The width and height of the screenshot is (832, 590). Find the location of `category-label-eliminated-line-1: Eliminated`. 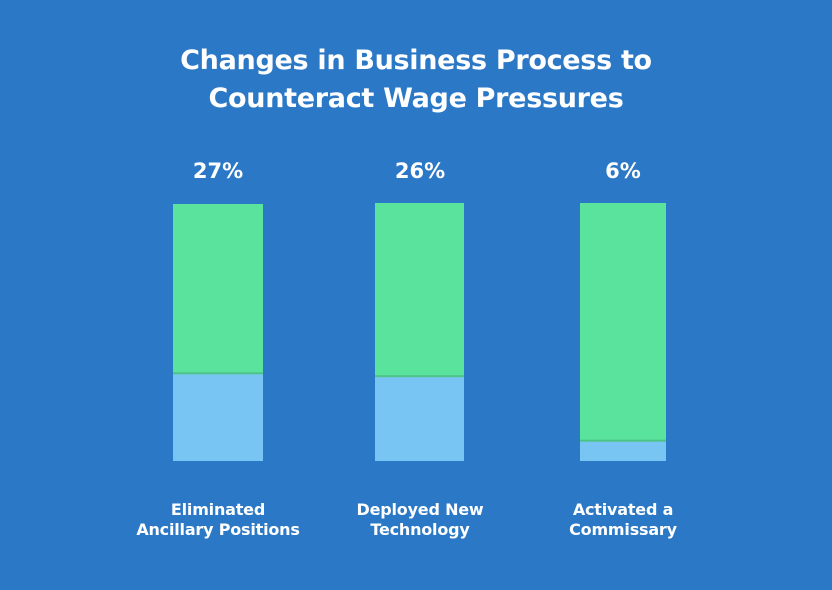

category-label-eliminated-line-1: Eliminated is located at coordinates (218, 509).